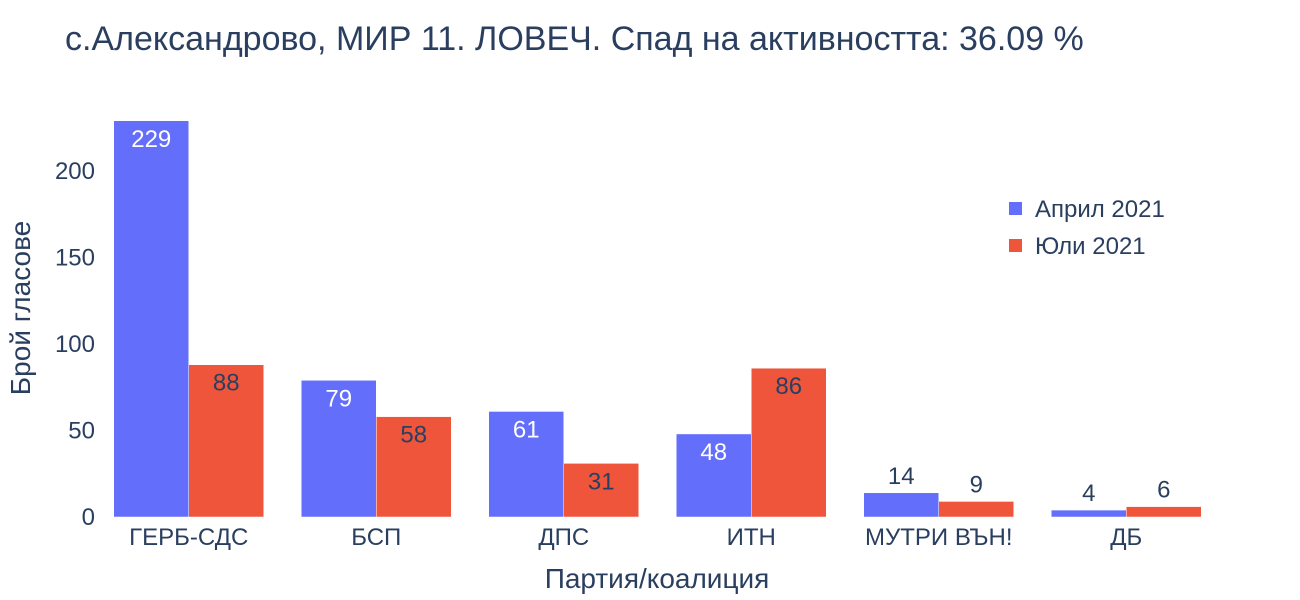 This screenshot has width=1300, height=600. I want to click on y-tick-label: 0, so click(88, 517).